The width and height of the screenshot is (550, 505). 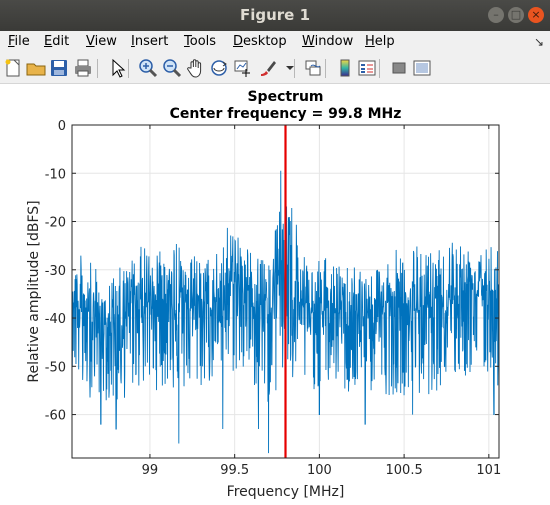 I want to click on figure-toolbar, so click(x=275, y=69).